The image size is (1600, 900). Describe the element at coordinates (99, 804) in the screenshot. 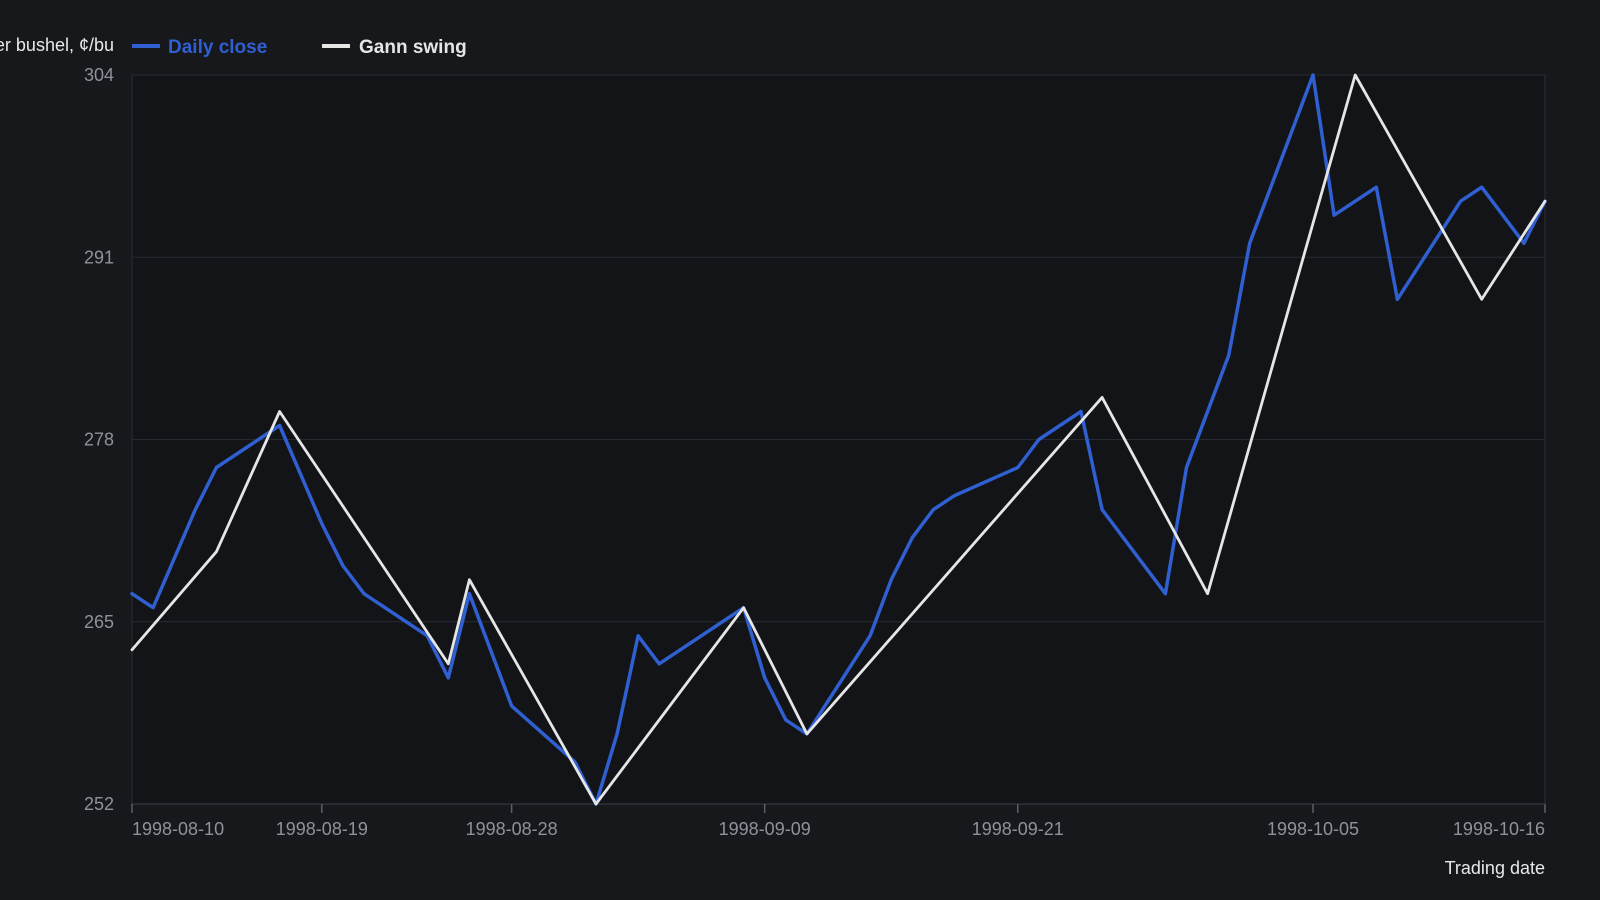

I see `y-tick-label: 252` at that location.